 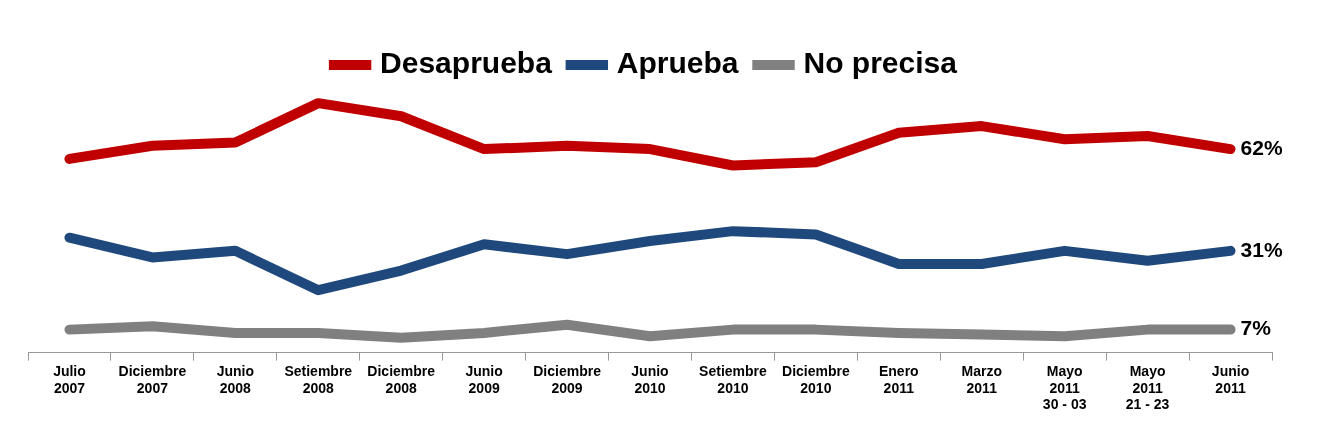 I want to click on x-tick-label: Mayo 2011 21 - 23, so click(x=1147, y=387).